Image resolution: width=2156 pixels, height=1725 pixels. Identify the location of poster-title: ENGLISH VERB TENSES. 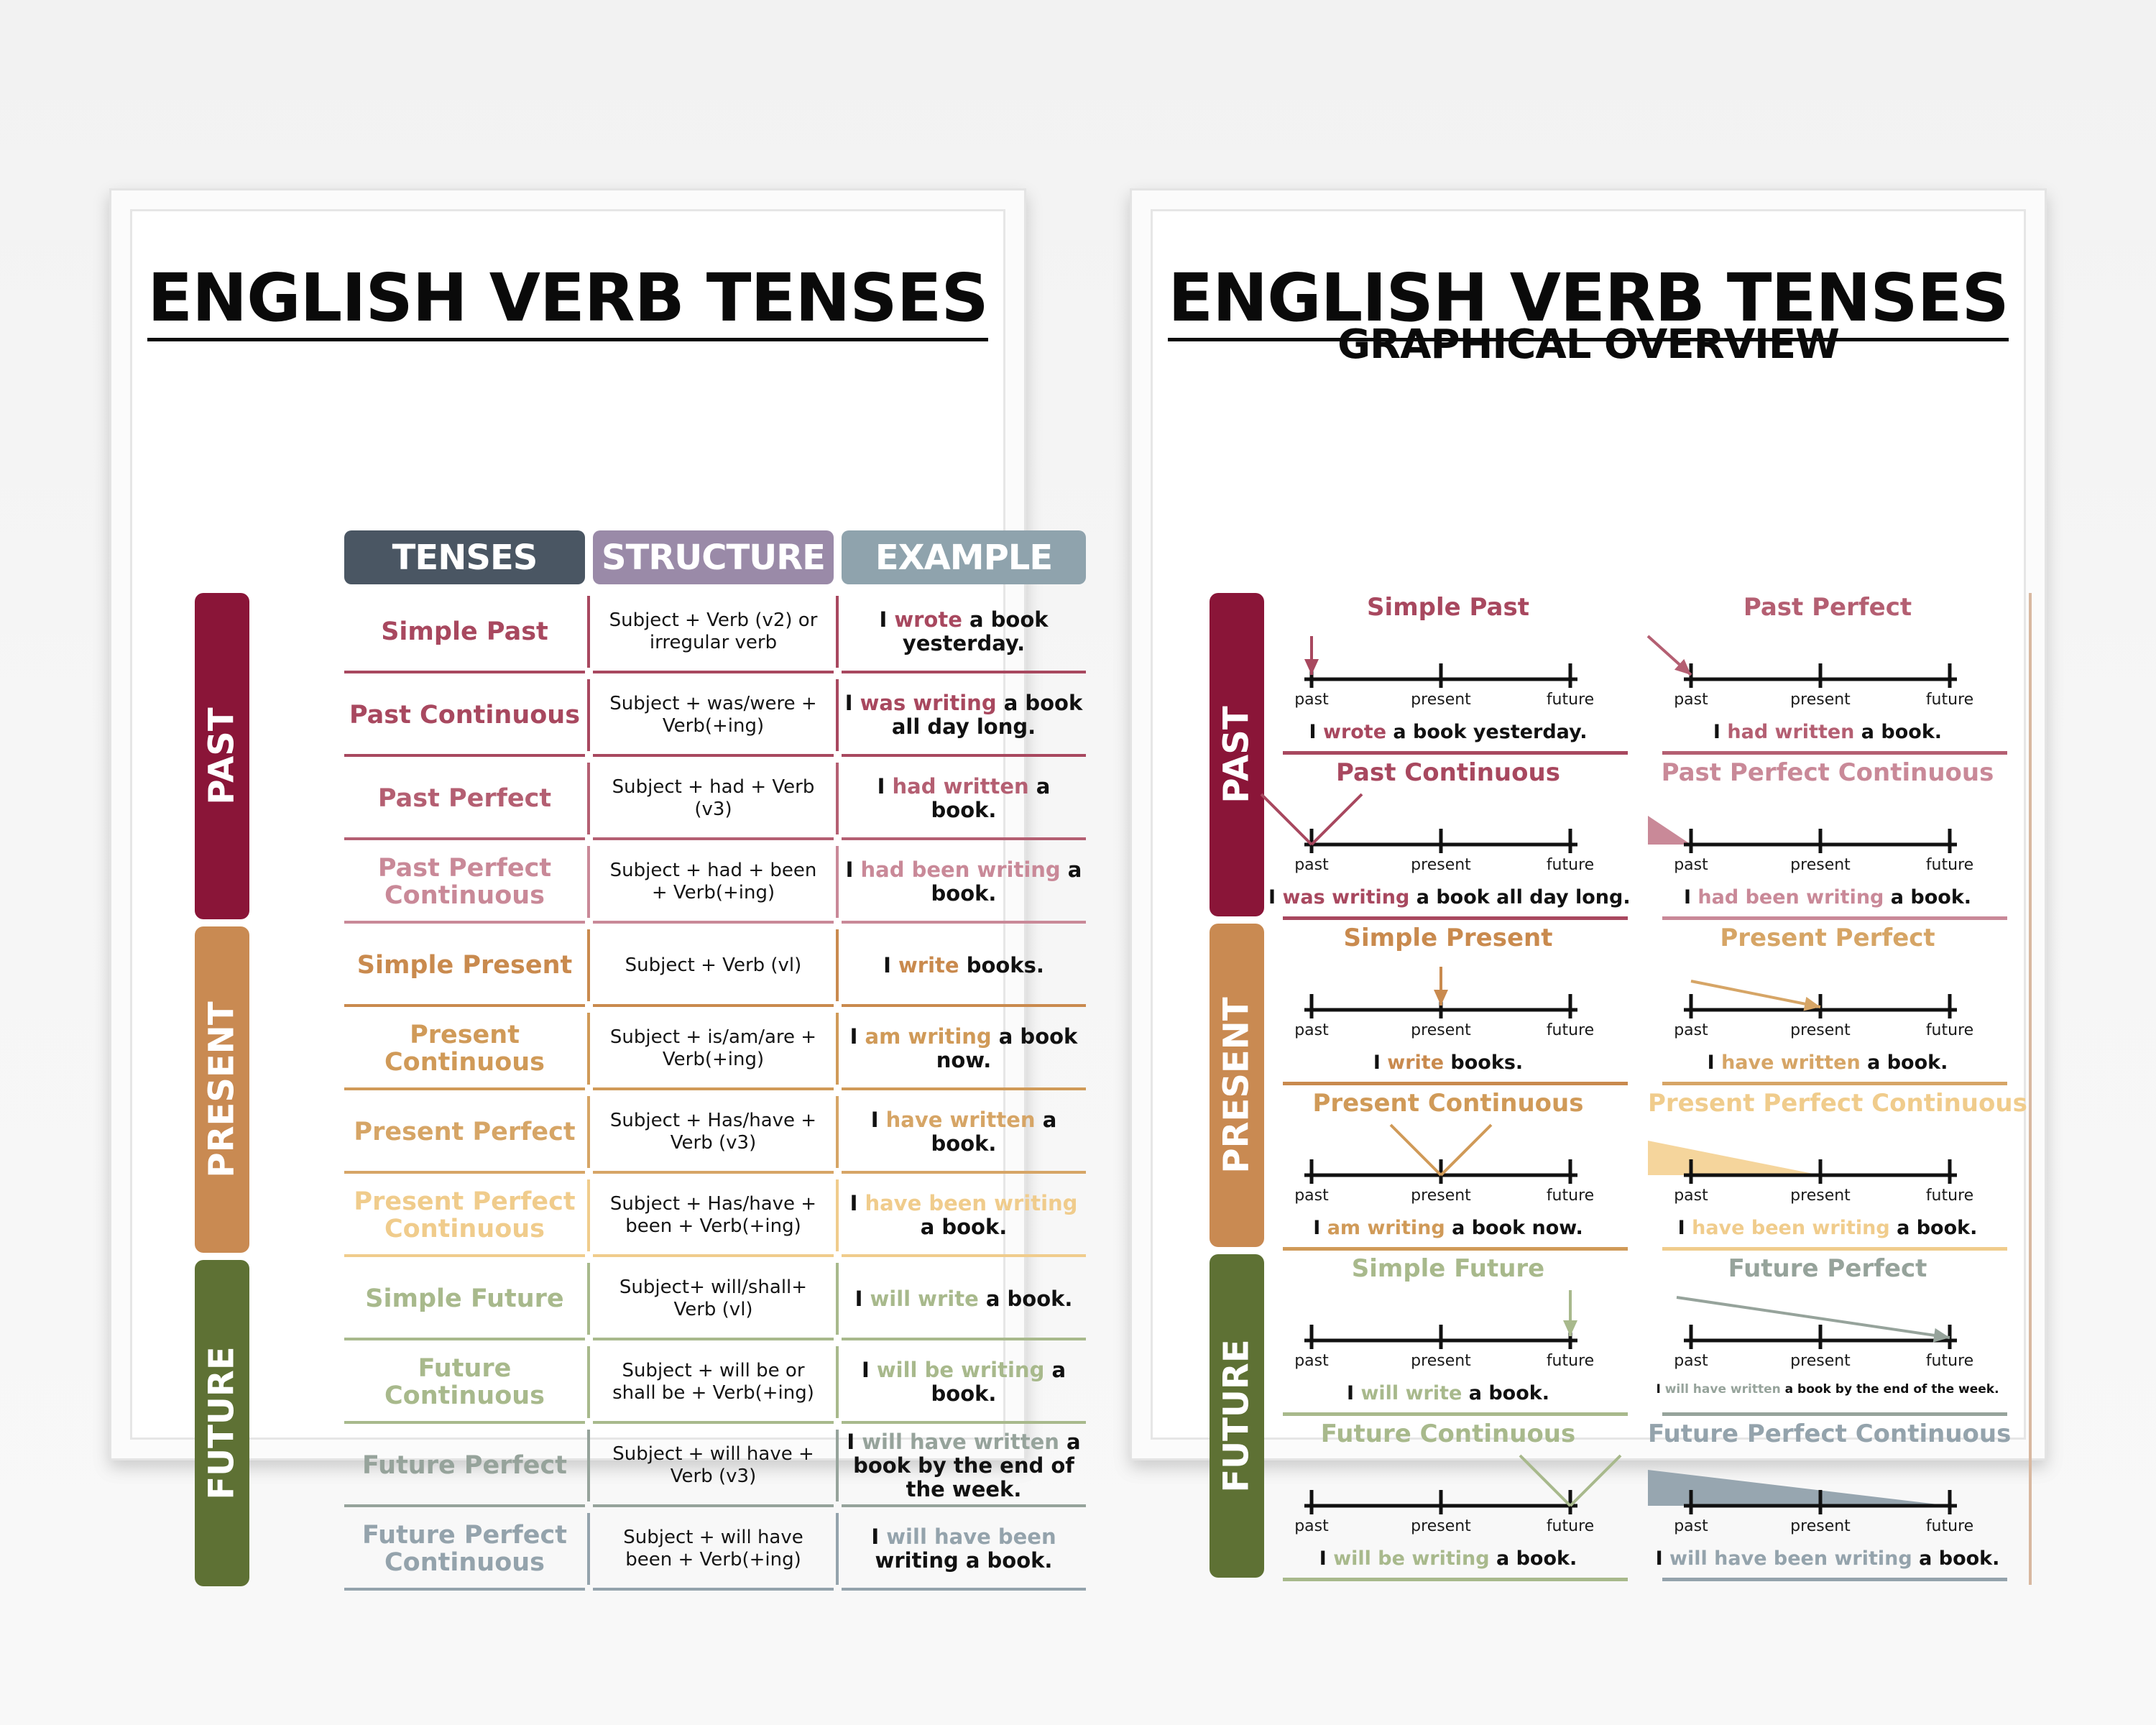
(568, 300).